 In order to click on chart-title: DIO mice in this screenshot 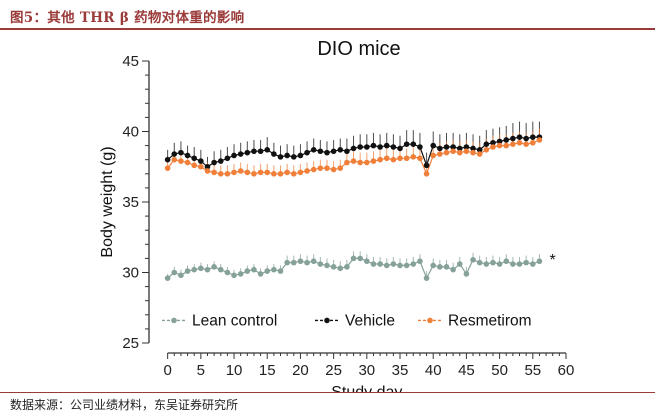, I will do `click(358, 49)`.